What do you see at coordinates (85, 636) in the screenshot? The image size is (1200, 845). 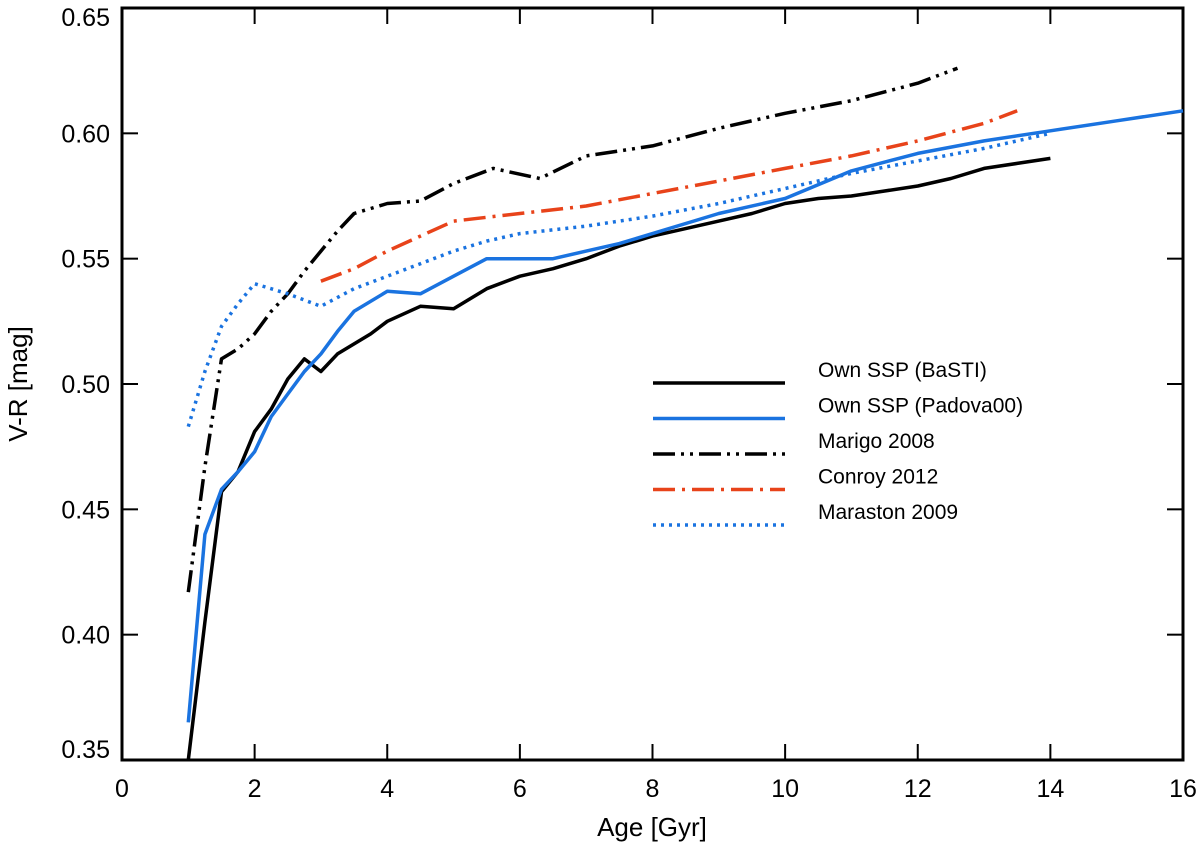 I see `y-tick-label: 0.40` at bounding box center [85, 636].